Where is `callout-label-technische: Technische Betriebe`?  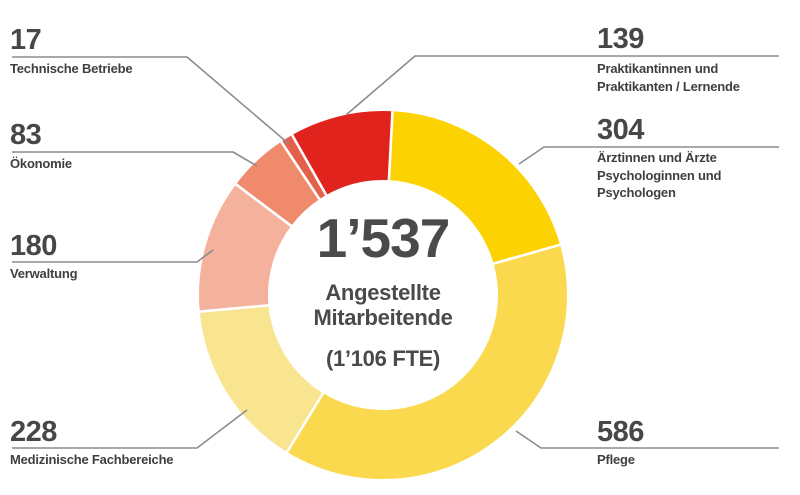
callout-label-technische: Technische Betriebe is located at coordinates (71, 69).